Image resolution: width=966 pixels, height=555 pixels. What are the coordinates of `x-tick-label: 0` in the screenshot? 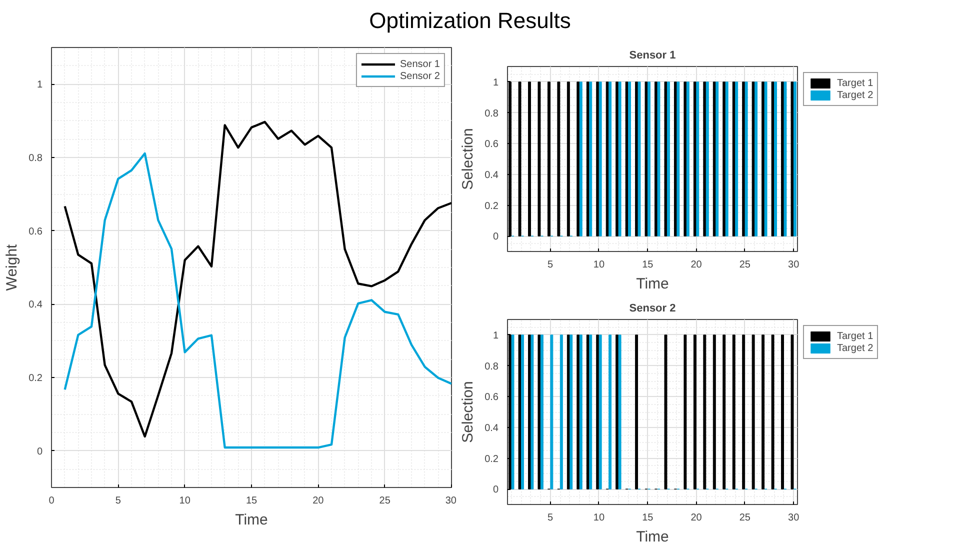 It's located at (51, 501).